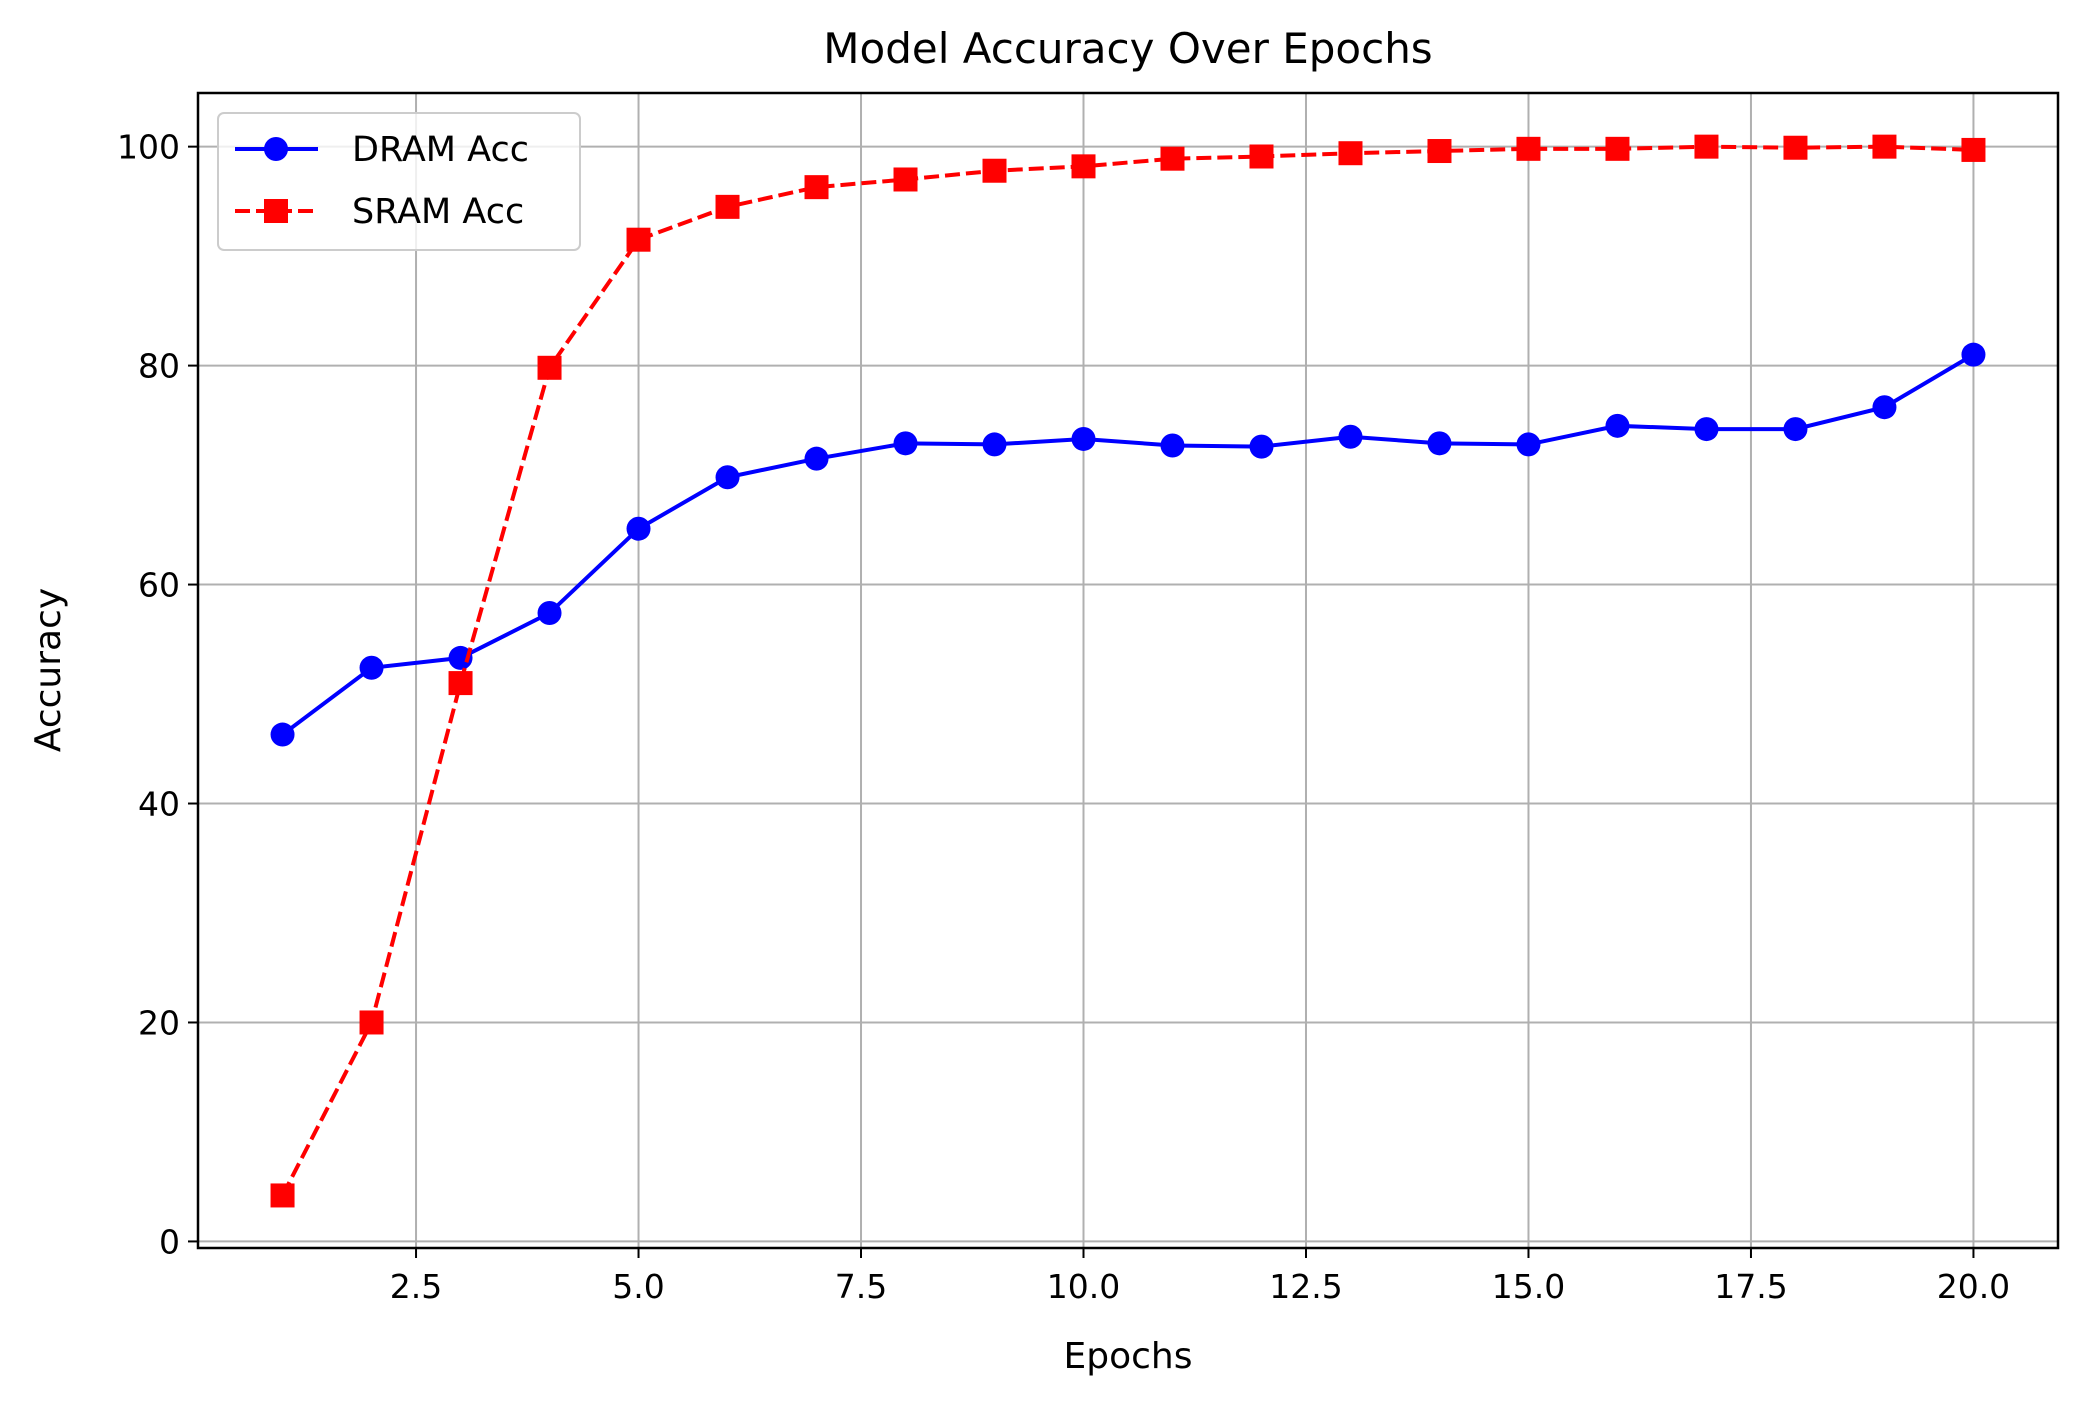  Describe the element at coordinates (861, 1286) in the screenshot. I see `x-tick-label: 7.5` at that location.